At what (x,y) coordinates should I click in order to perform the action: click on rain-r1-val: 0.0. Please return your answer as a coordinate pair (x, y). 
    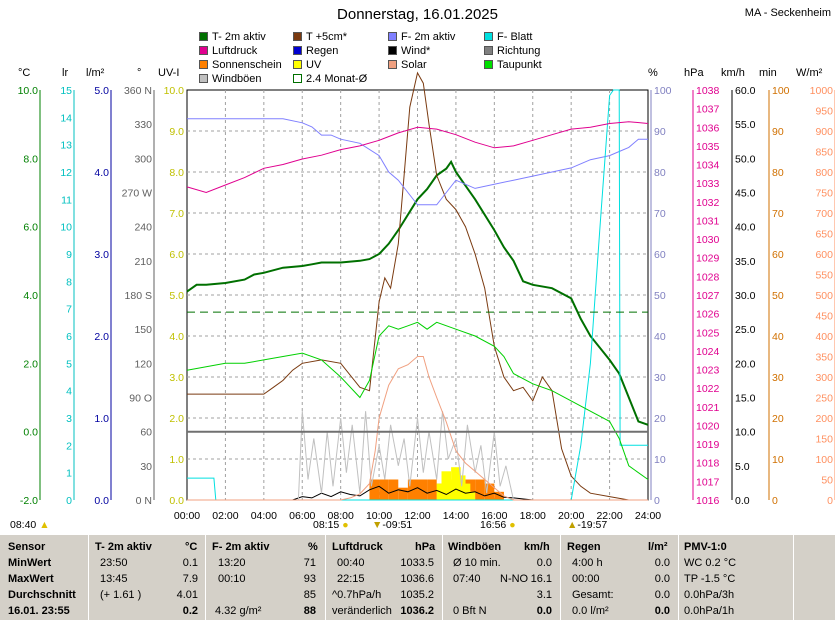
    Looking at the image, I should click on (662, 563).